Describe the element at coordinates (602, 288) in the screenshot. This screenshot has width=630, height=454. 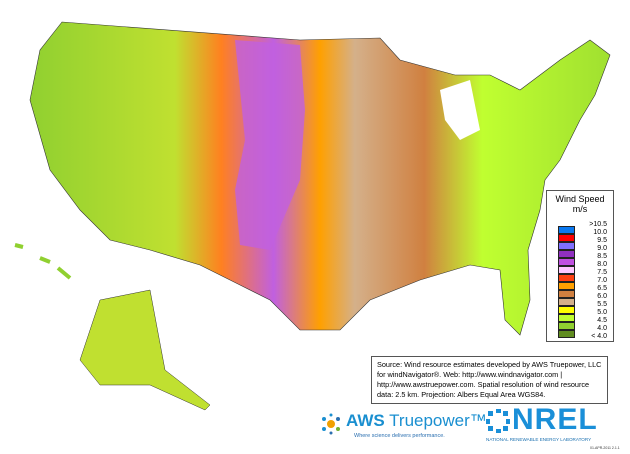
I see `legend-label: 6.5` at that location.